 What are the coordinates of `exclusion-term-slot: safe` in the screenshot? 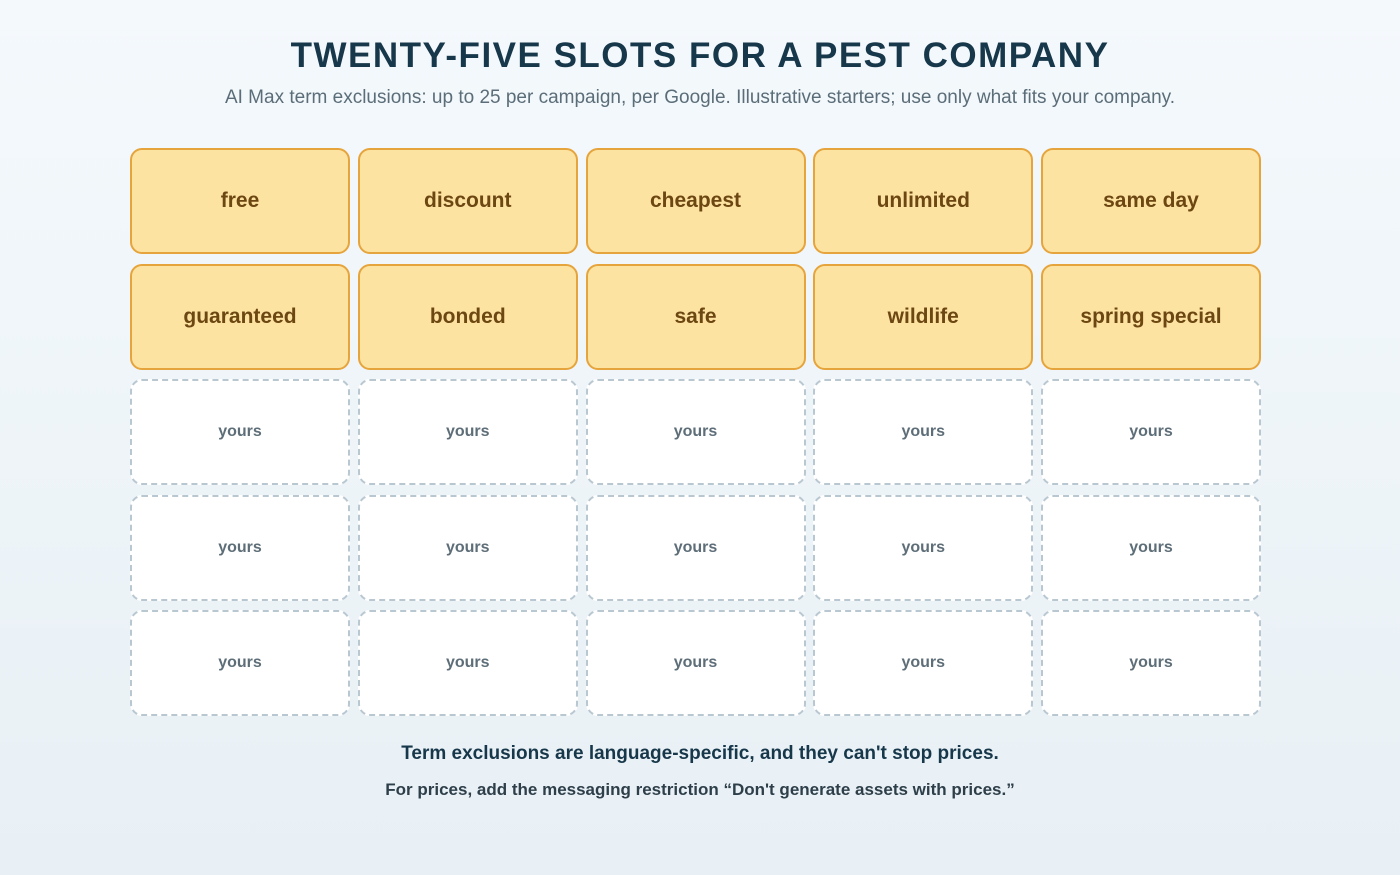 It's located at (695, 316).